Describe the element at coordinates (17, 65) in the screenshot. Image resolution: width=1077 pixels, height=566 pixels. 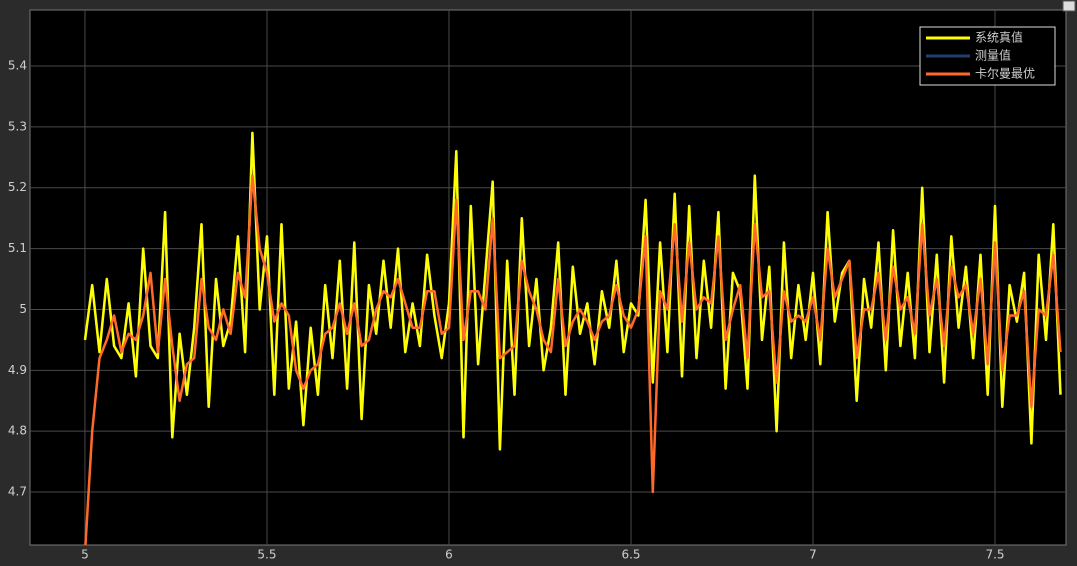
I see `y-tick-label: 5.4` at that location.